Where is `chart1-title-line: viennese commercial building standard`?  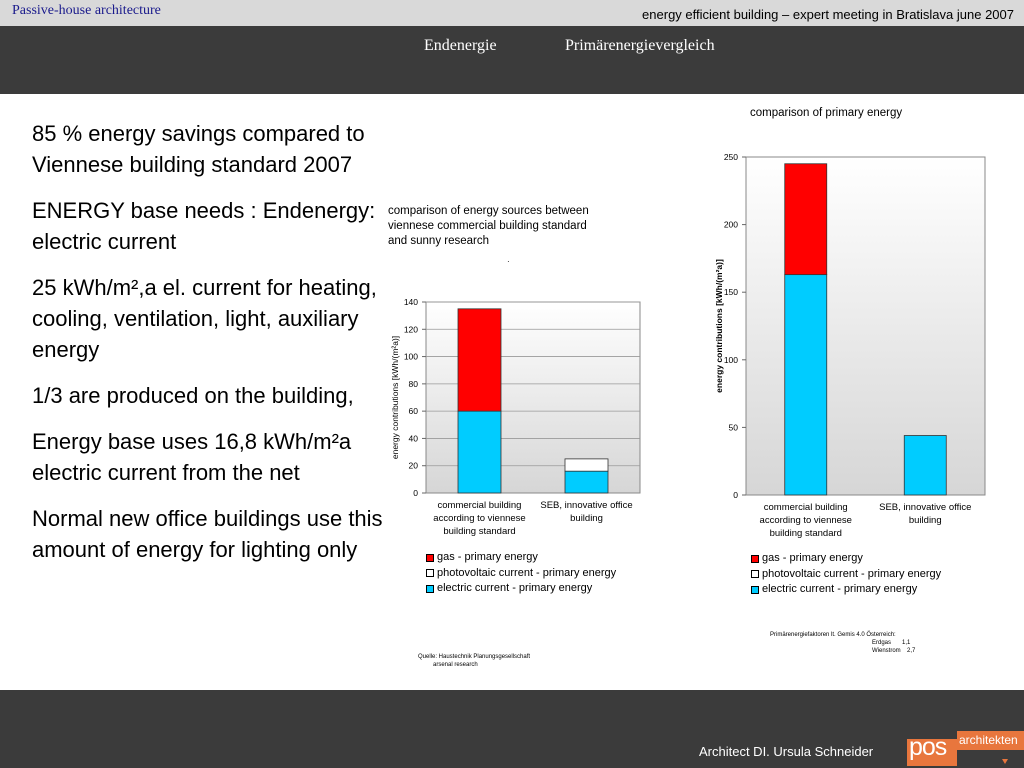 chart1-title-line: viennese commercial building standard is located at coordinates (487, 226).